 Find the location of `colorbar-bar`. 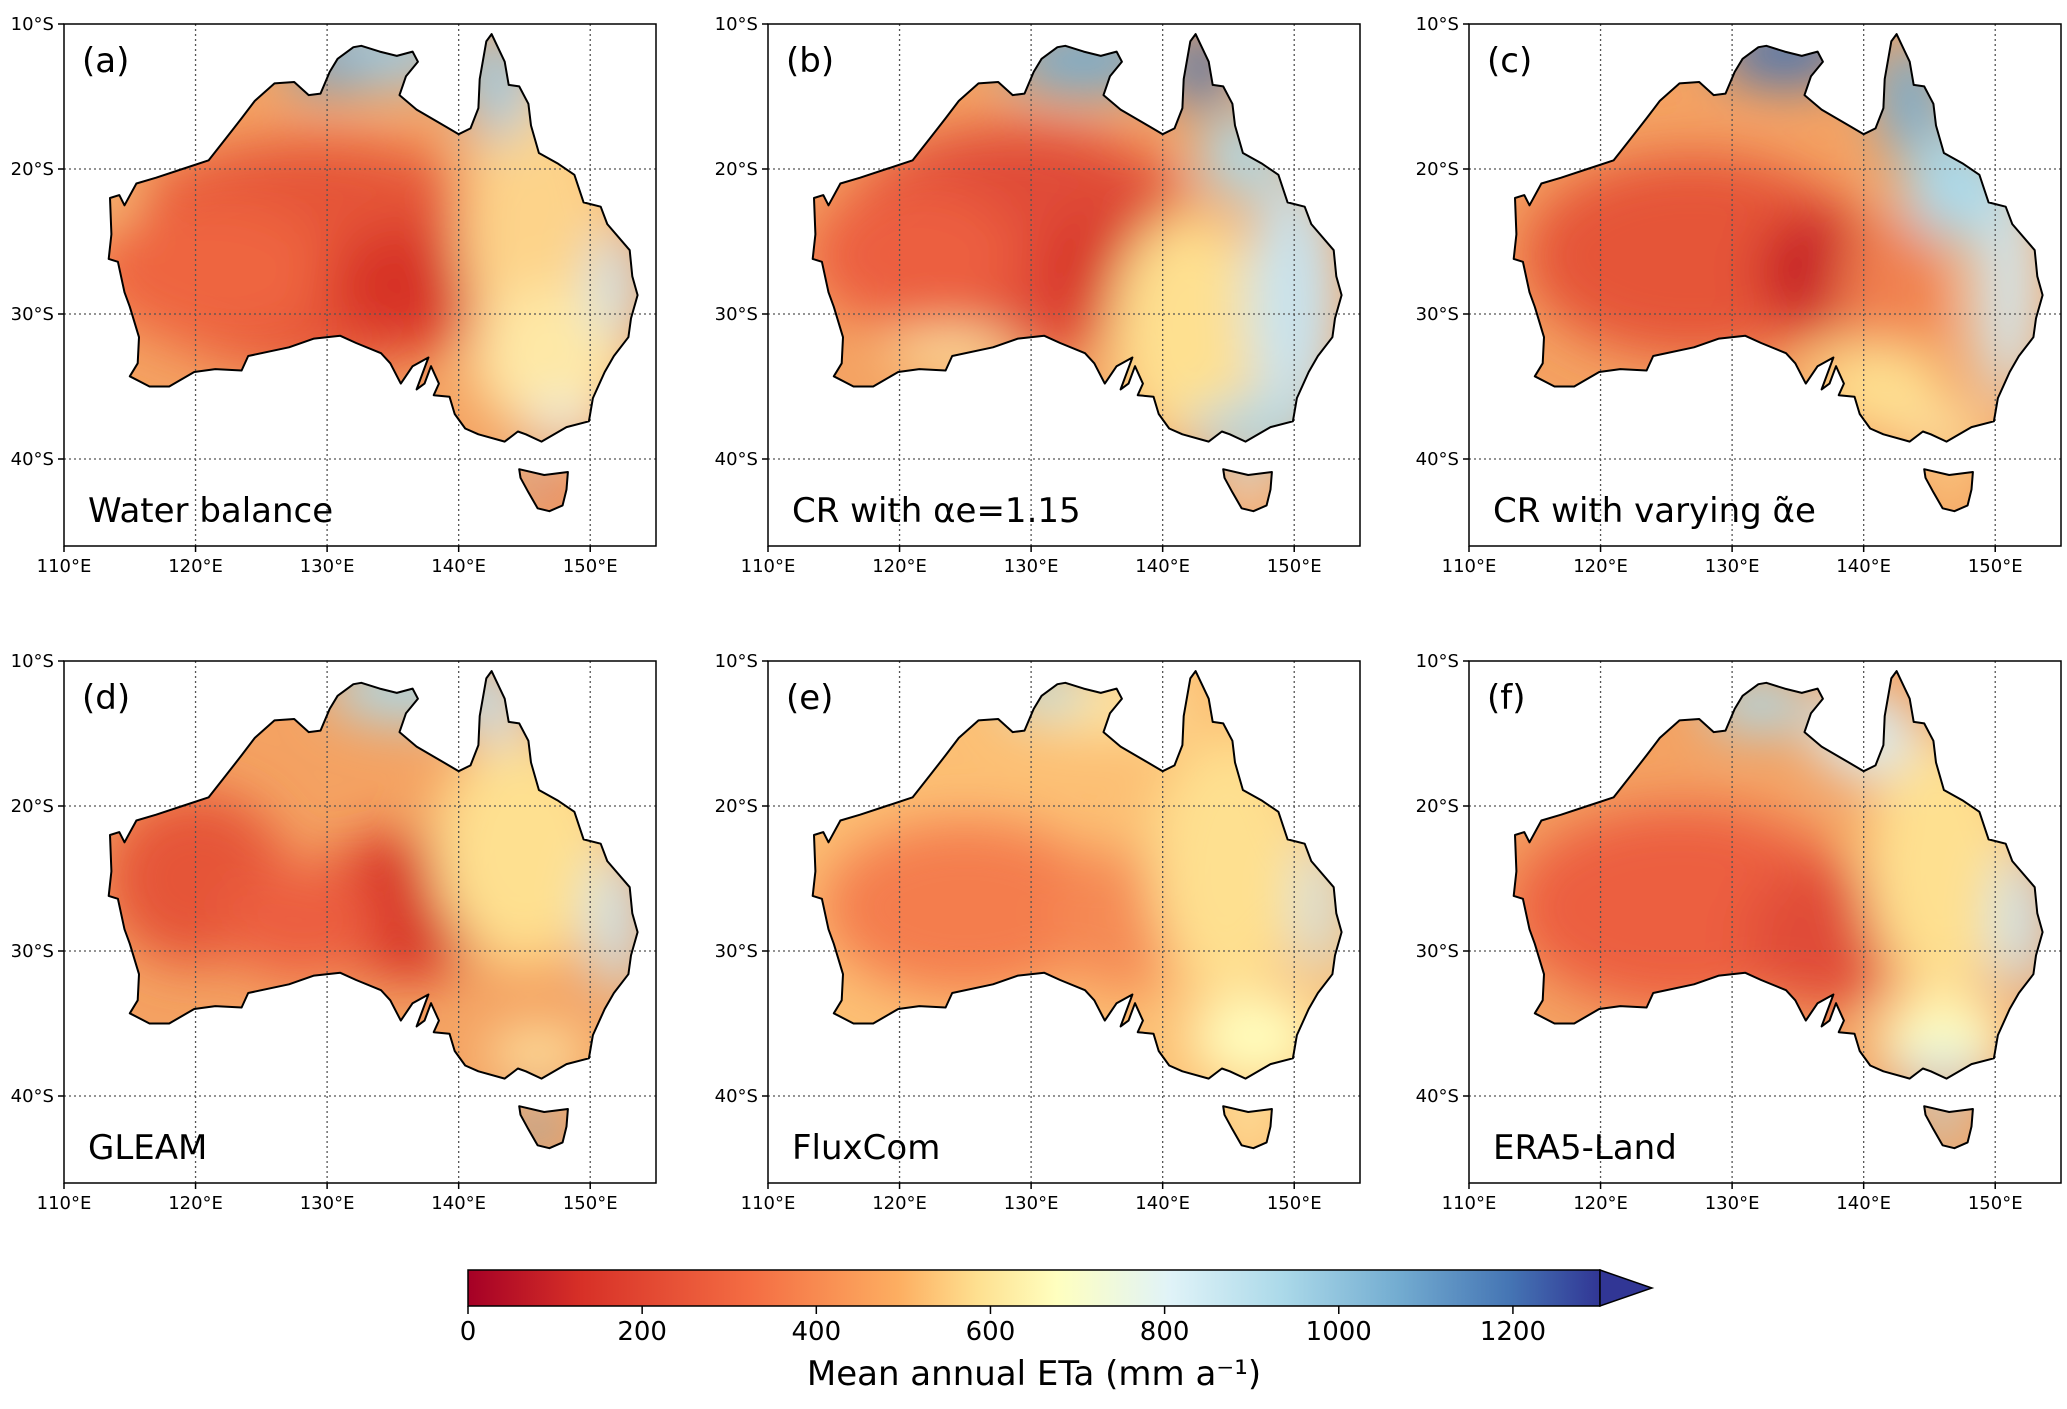

colorbar-bar is located at coordinates (1034, 1288).